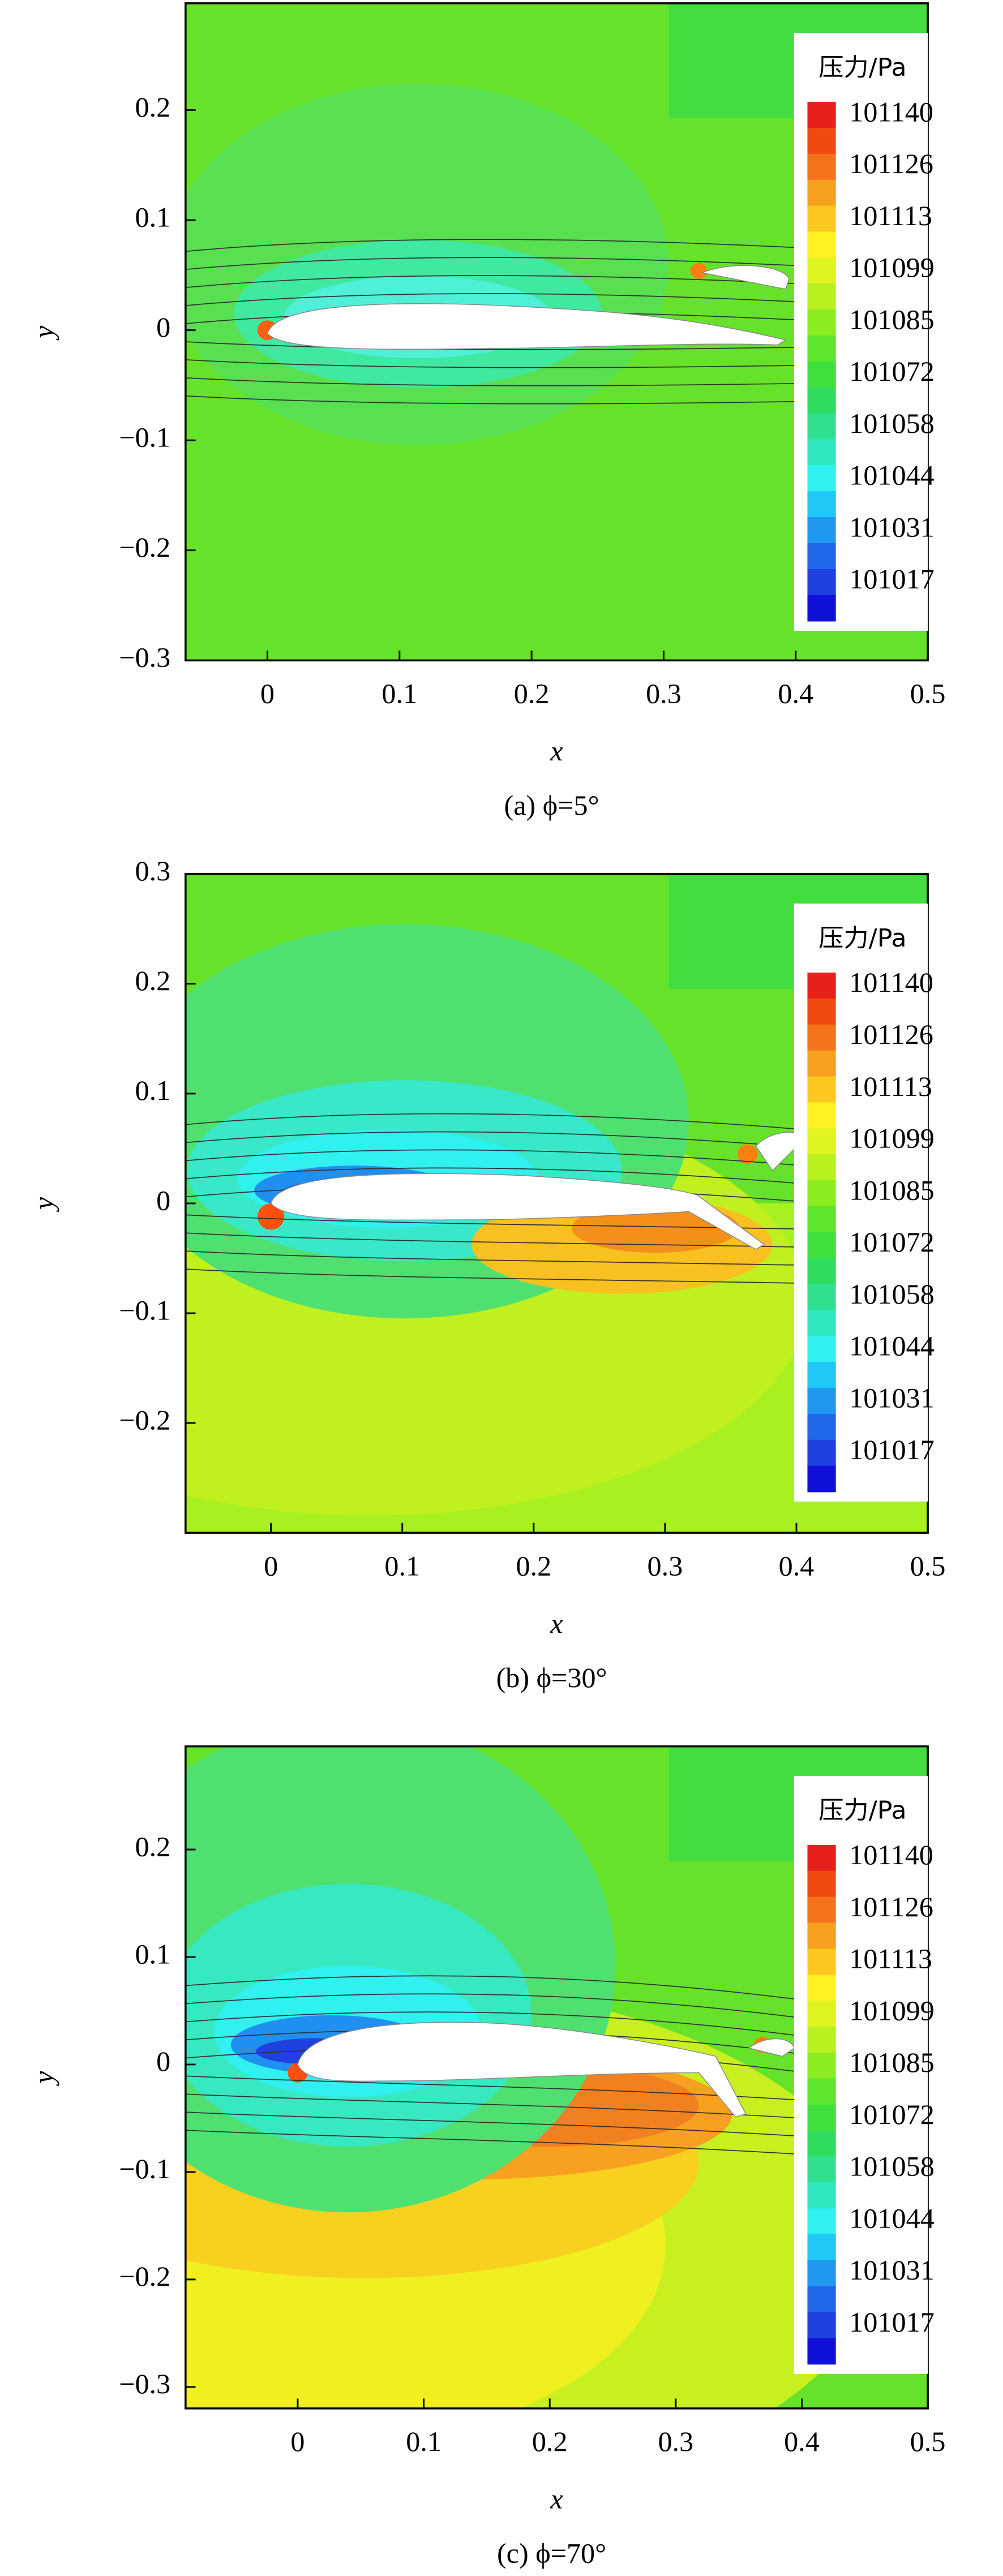 Image resolution: width=1003 pixels, height=2576 pixels. Describe the element at coordinates (163, 328) in the screenshot. I see `y-tick-label: 0` at that location.